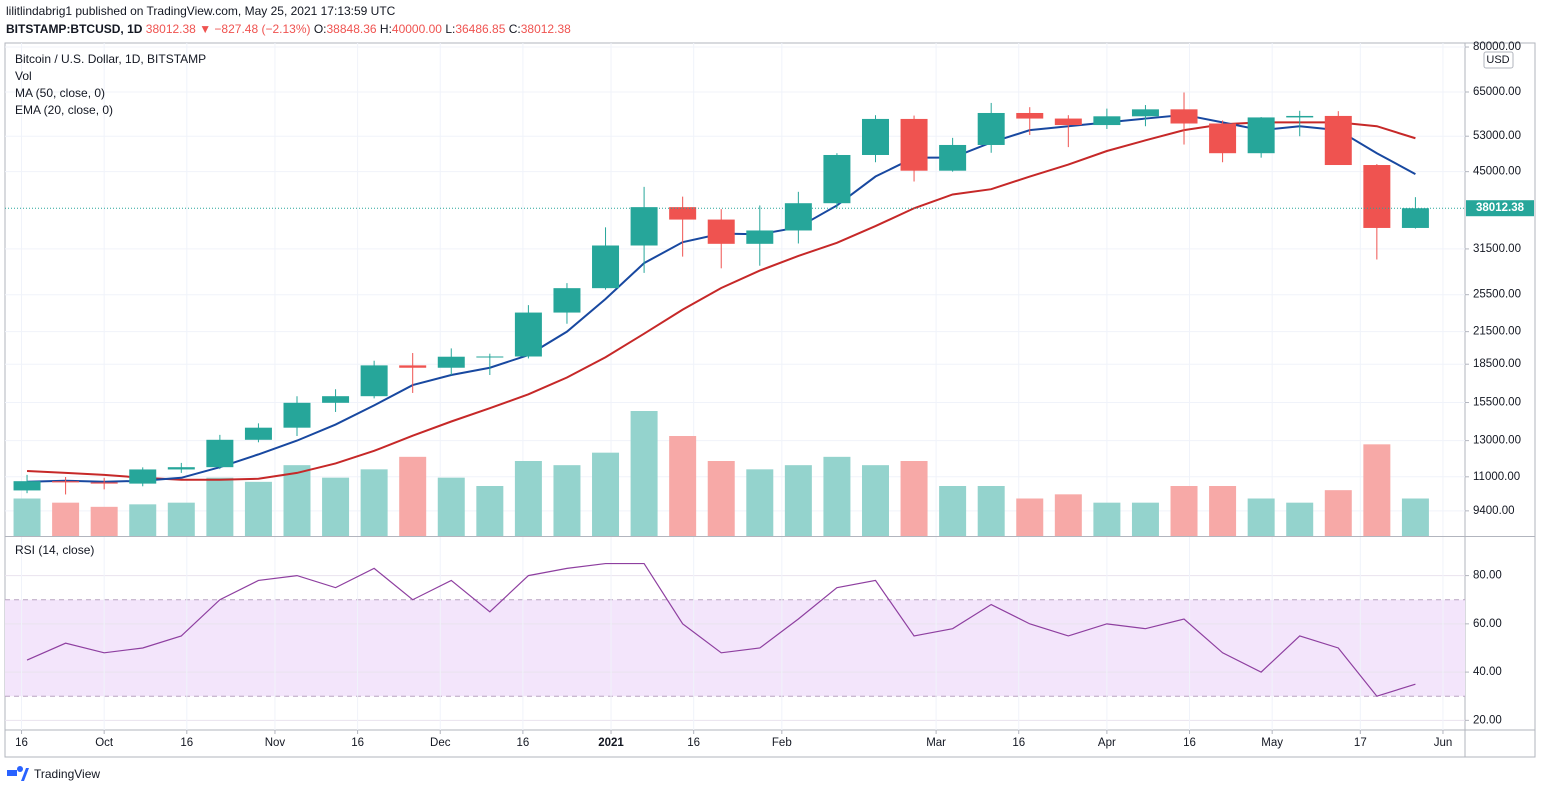 The image size is (1541, 799). What do you see at coordinates (546, 29) in the screenshot?
I see `ohlc-value: 38012.38` at bounding box center [546, 29].